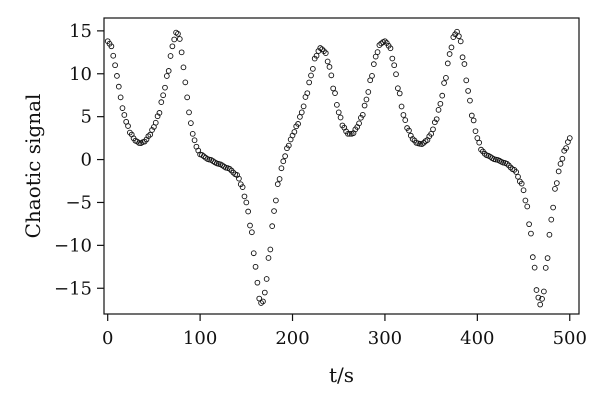 The width and height of the screenshot is (600, 401). Describe the element at coordinates (570, 338) in the screenshot. I see `x-tick-label: 500` at that location.